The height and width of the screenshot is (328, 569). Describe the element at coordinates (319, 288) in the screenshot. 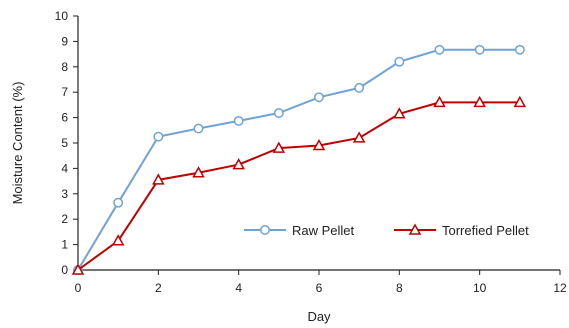

I see `x-tick-label: 6` at that location.